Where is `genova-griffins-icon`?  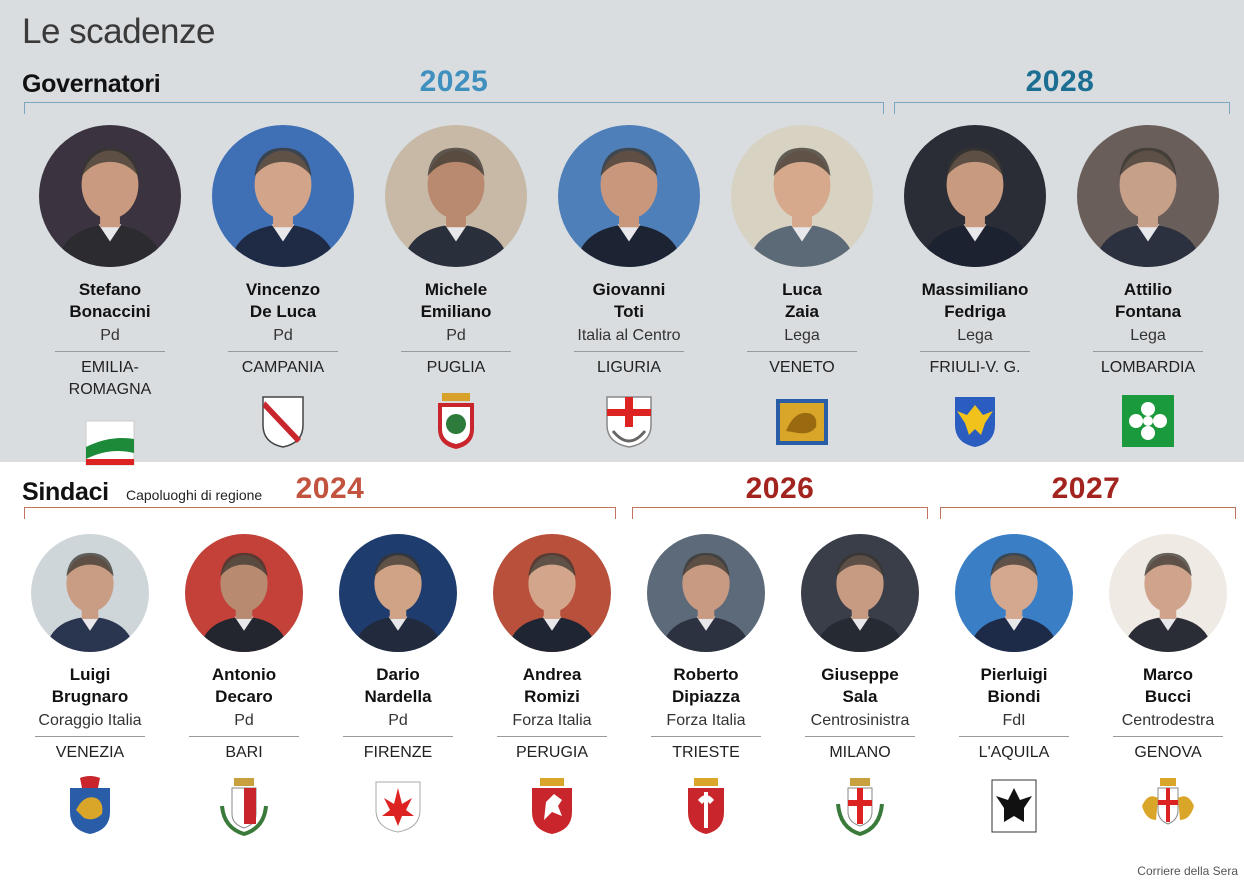
genova-griffins-icon is located at coordinates (1168, 808).